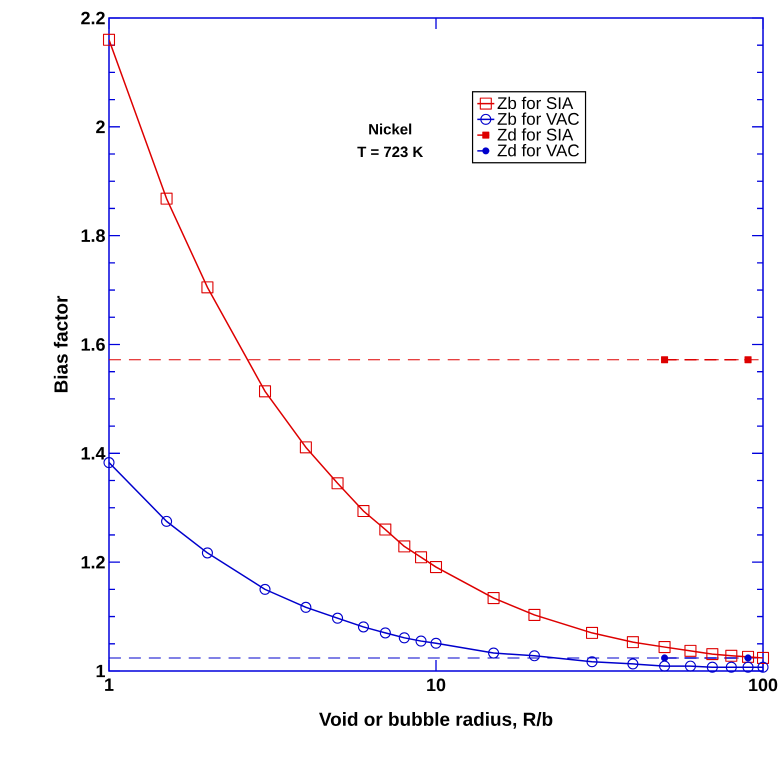  What do you see at coordinates (93, 18) in the screenshot?
I see `y-tick-label: 2.2` at bounding box center [93, 18].